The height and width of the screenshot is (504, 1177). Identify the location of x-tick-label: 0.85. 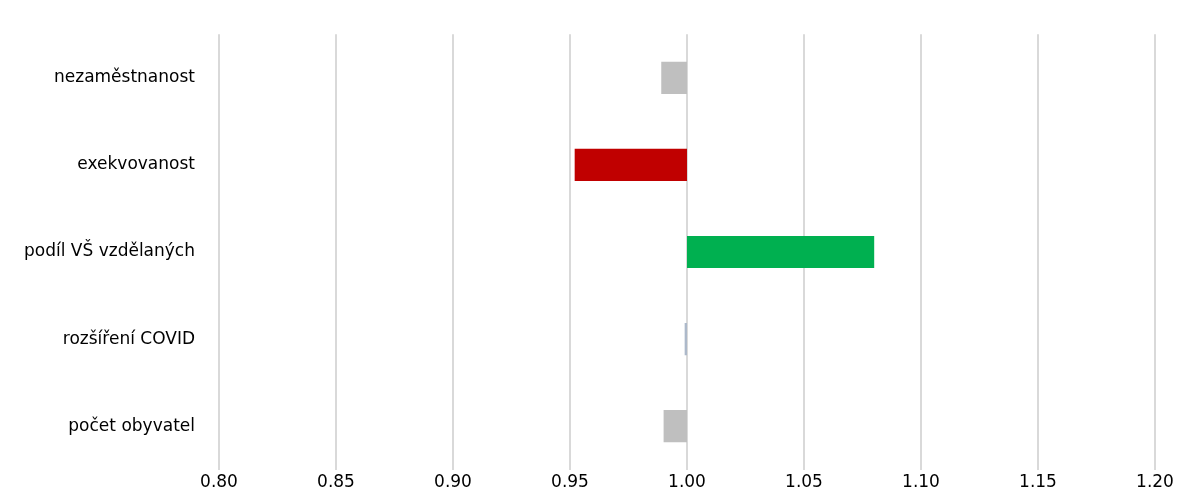
(336, 481).